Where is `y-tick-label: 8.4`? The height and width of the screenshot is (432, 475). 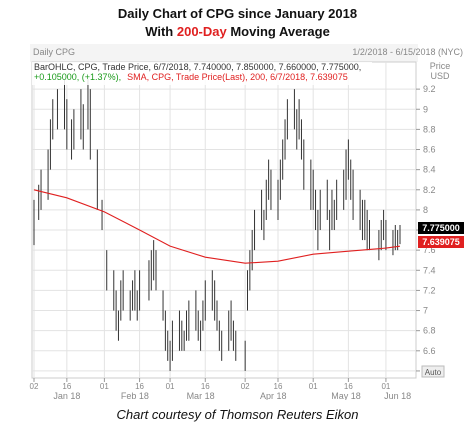 y-tick-label: 8.4 is located at coordinates (429, 170).